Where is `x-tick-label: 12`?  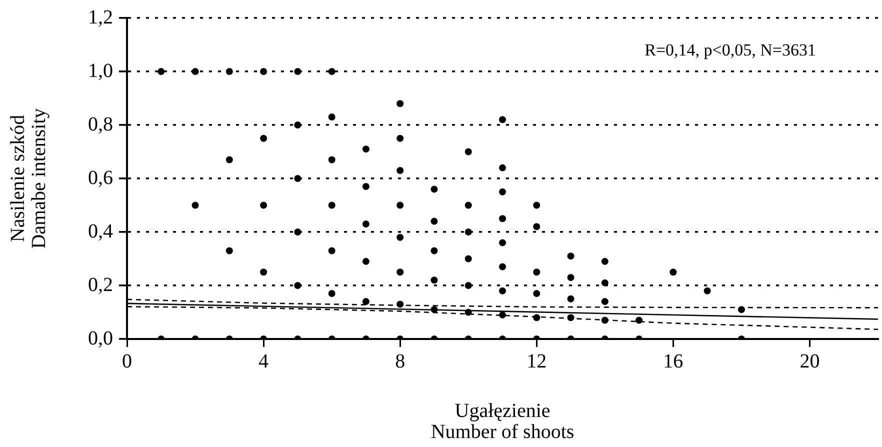
x-tick-label: 12 is located at coordinates (536, 361).